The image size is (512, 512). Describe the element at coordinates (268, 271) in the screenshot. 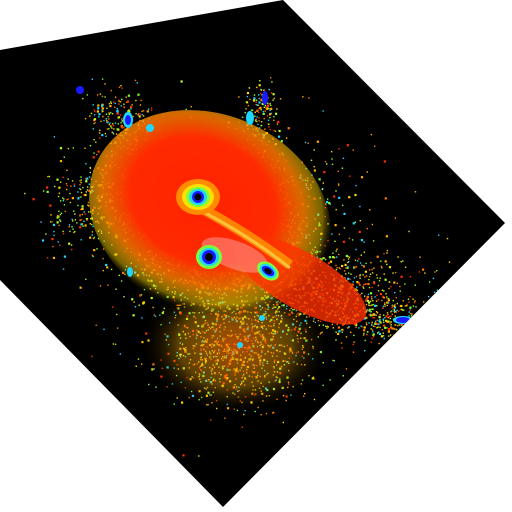

I see `elongated-knot` at that location.